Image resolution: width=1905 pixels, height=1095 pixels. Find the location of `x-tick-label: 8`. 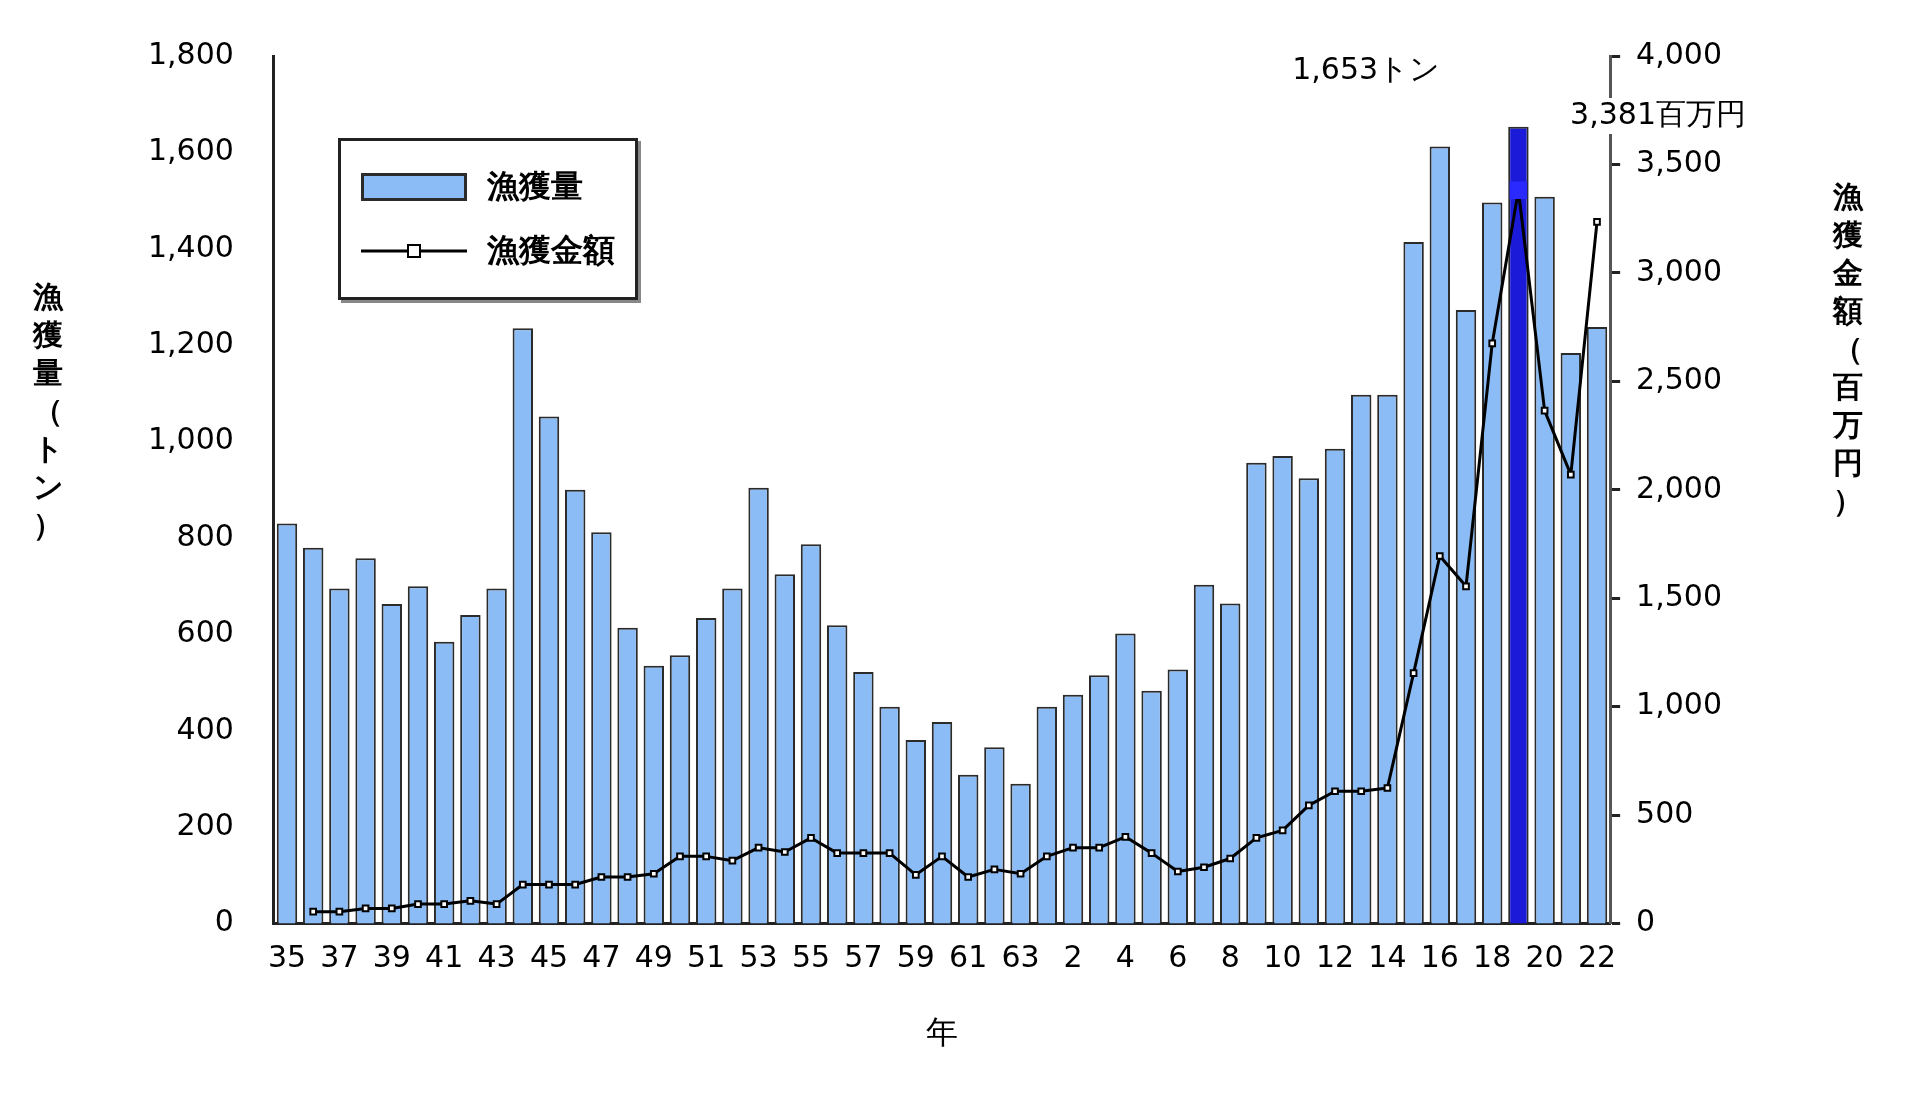

x-tick-label: 8 is located at coordinates (1230, 957).